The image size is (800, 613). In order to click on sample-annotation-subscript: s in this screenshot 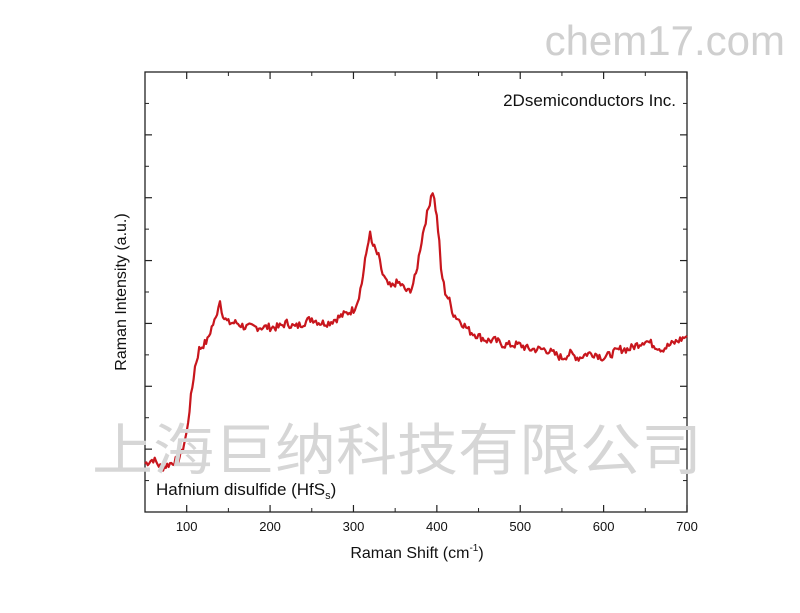, I will do `click(328, 496)`.